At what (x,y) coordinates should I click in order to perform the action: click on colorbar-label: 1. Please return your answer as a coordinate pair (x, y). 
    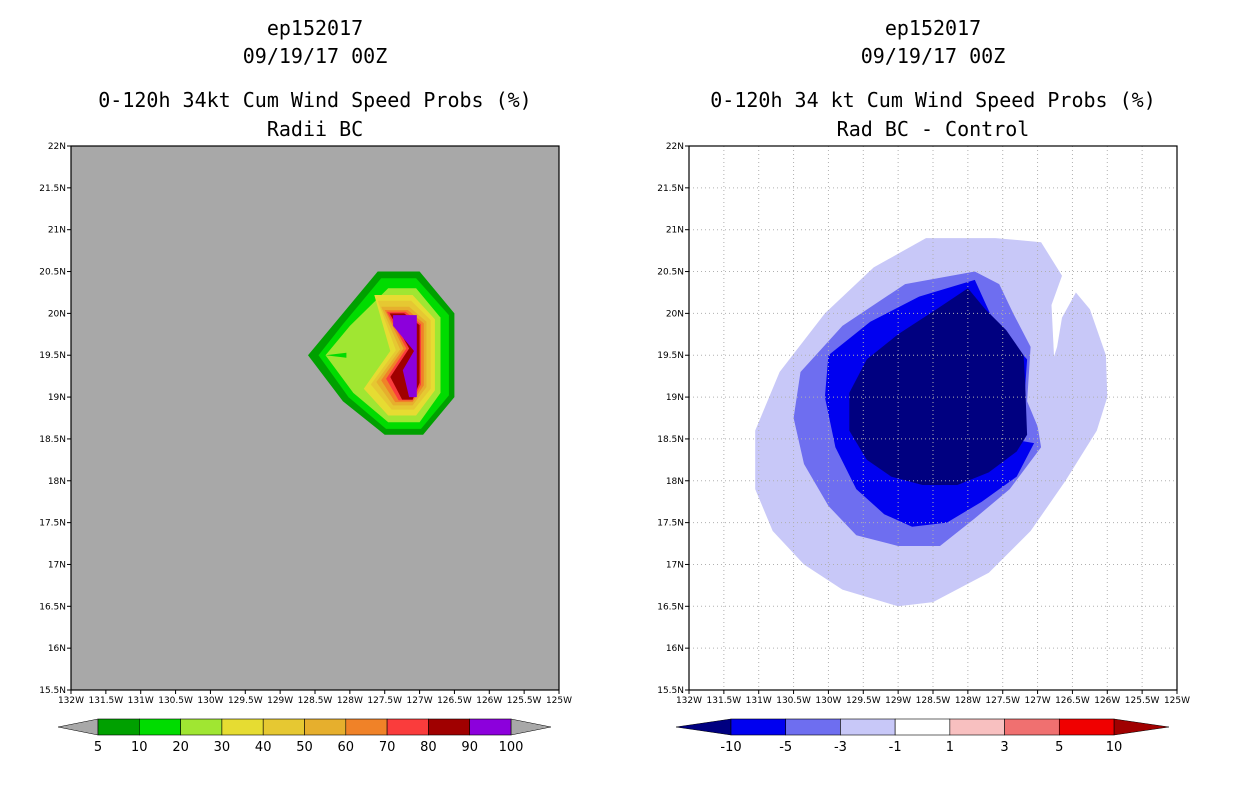
    Looking at the image, I should click on (950, 747).